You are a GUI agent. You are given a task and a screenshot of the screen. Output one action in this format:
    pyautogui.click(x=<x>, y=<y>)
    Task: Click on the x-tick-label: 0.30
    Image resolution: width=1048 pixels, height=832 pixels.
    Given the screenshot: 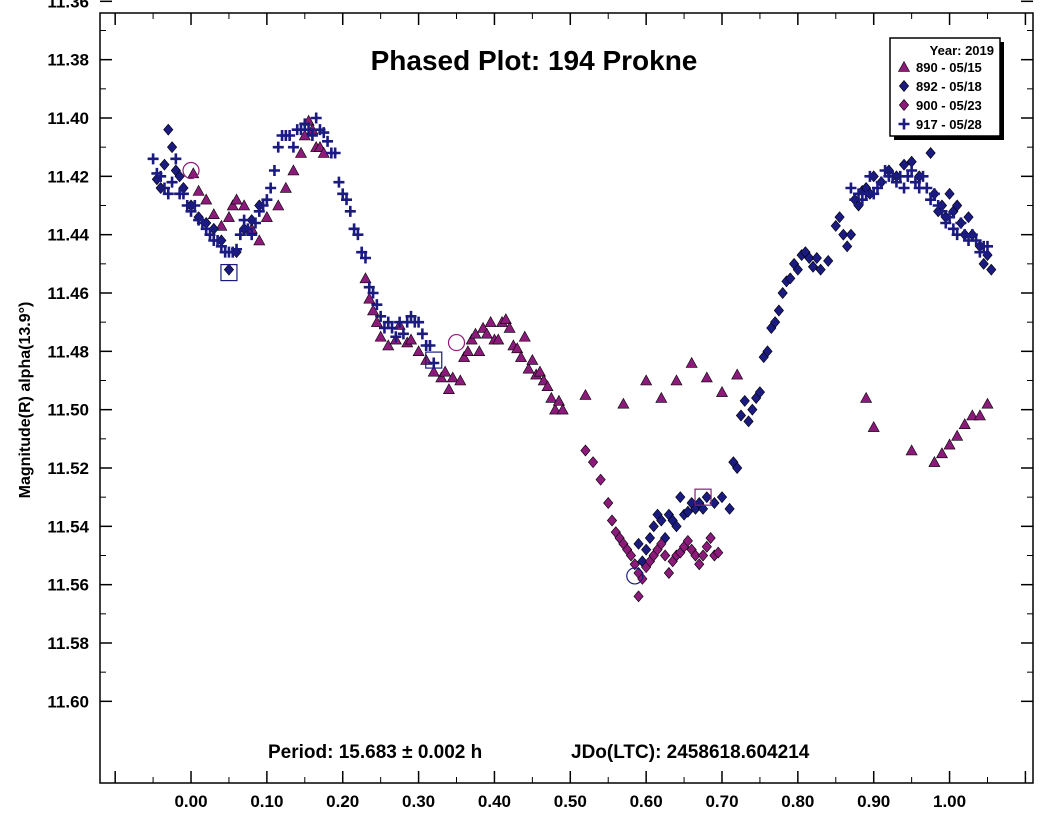 What is the action you would take?
    pyautogui.click(x=418, y=801)
    